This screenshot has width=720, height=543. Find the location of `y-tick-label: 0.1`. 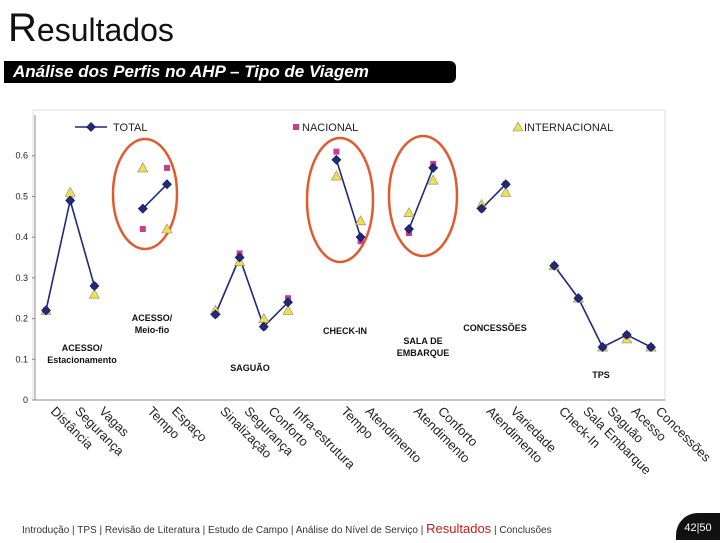

y-tick-label: 0.1 is located at coordinates (21, 359).